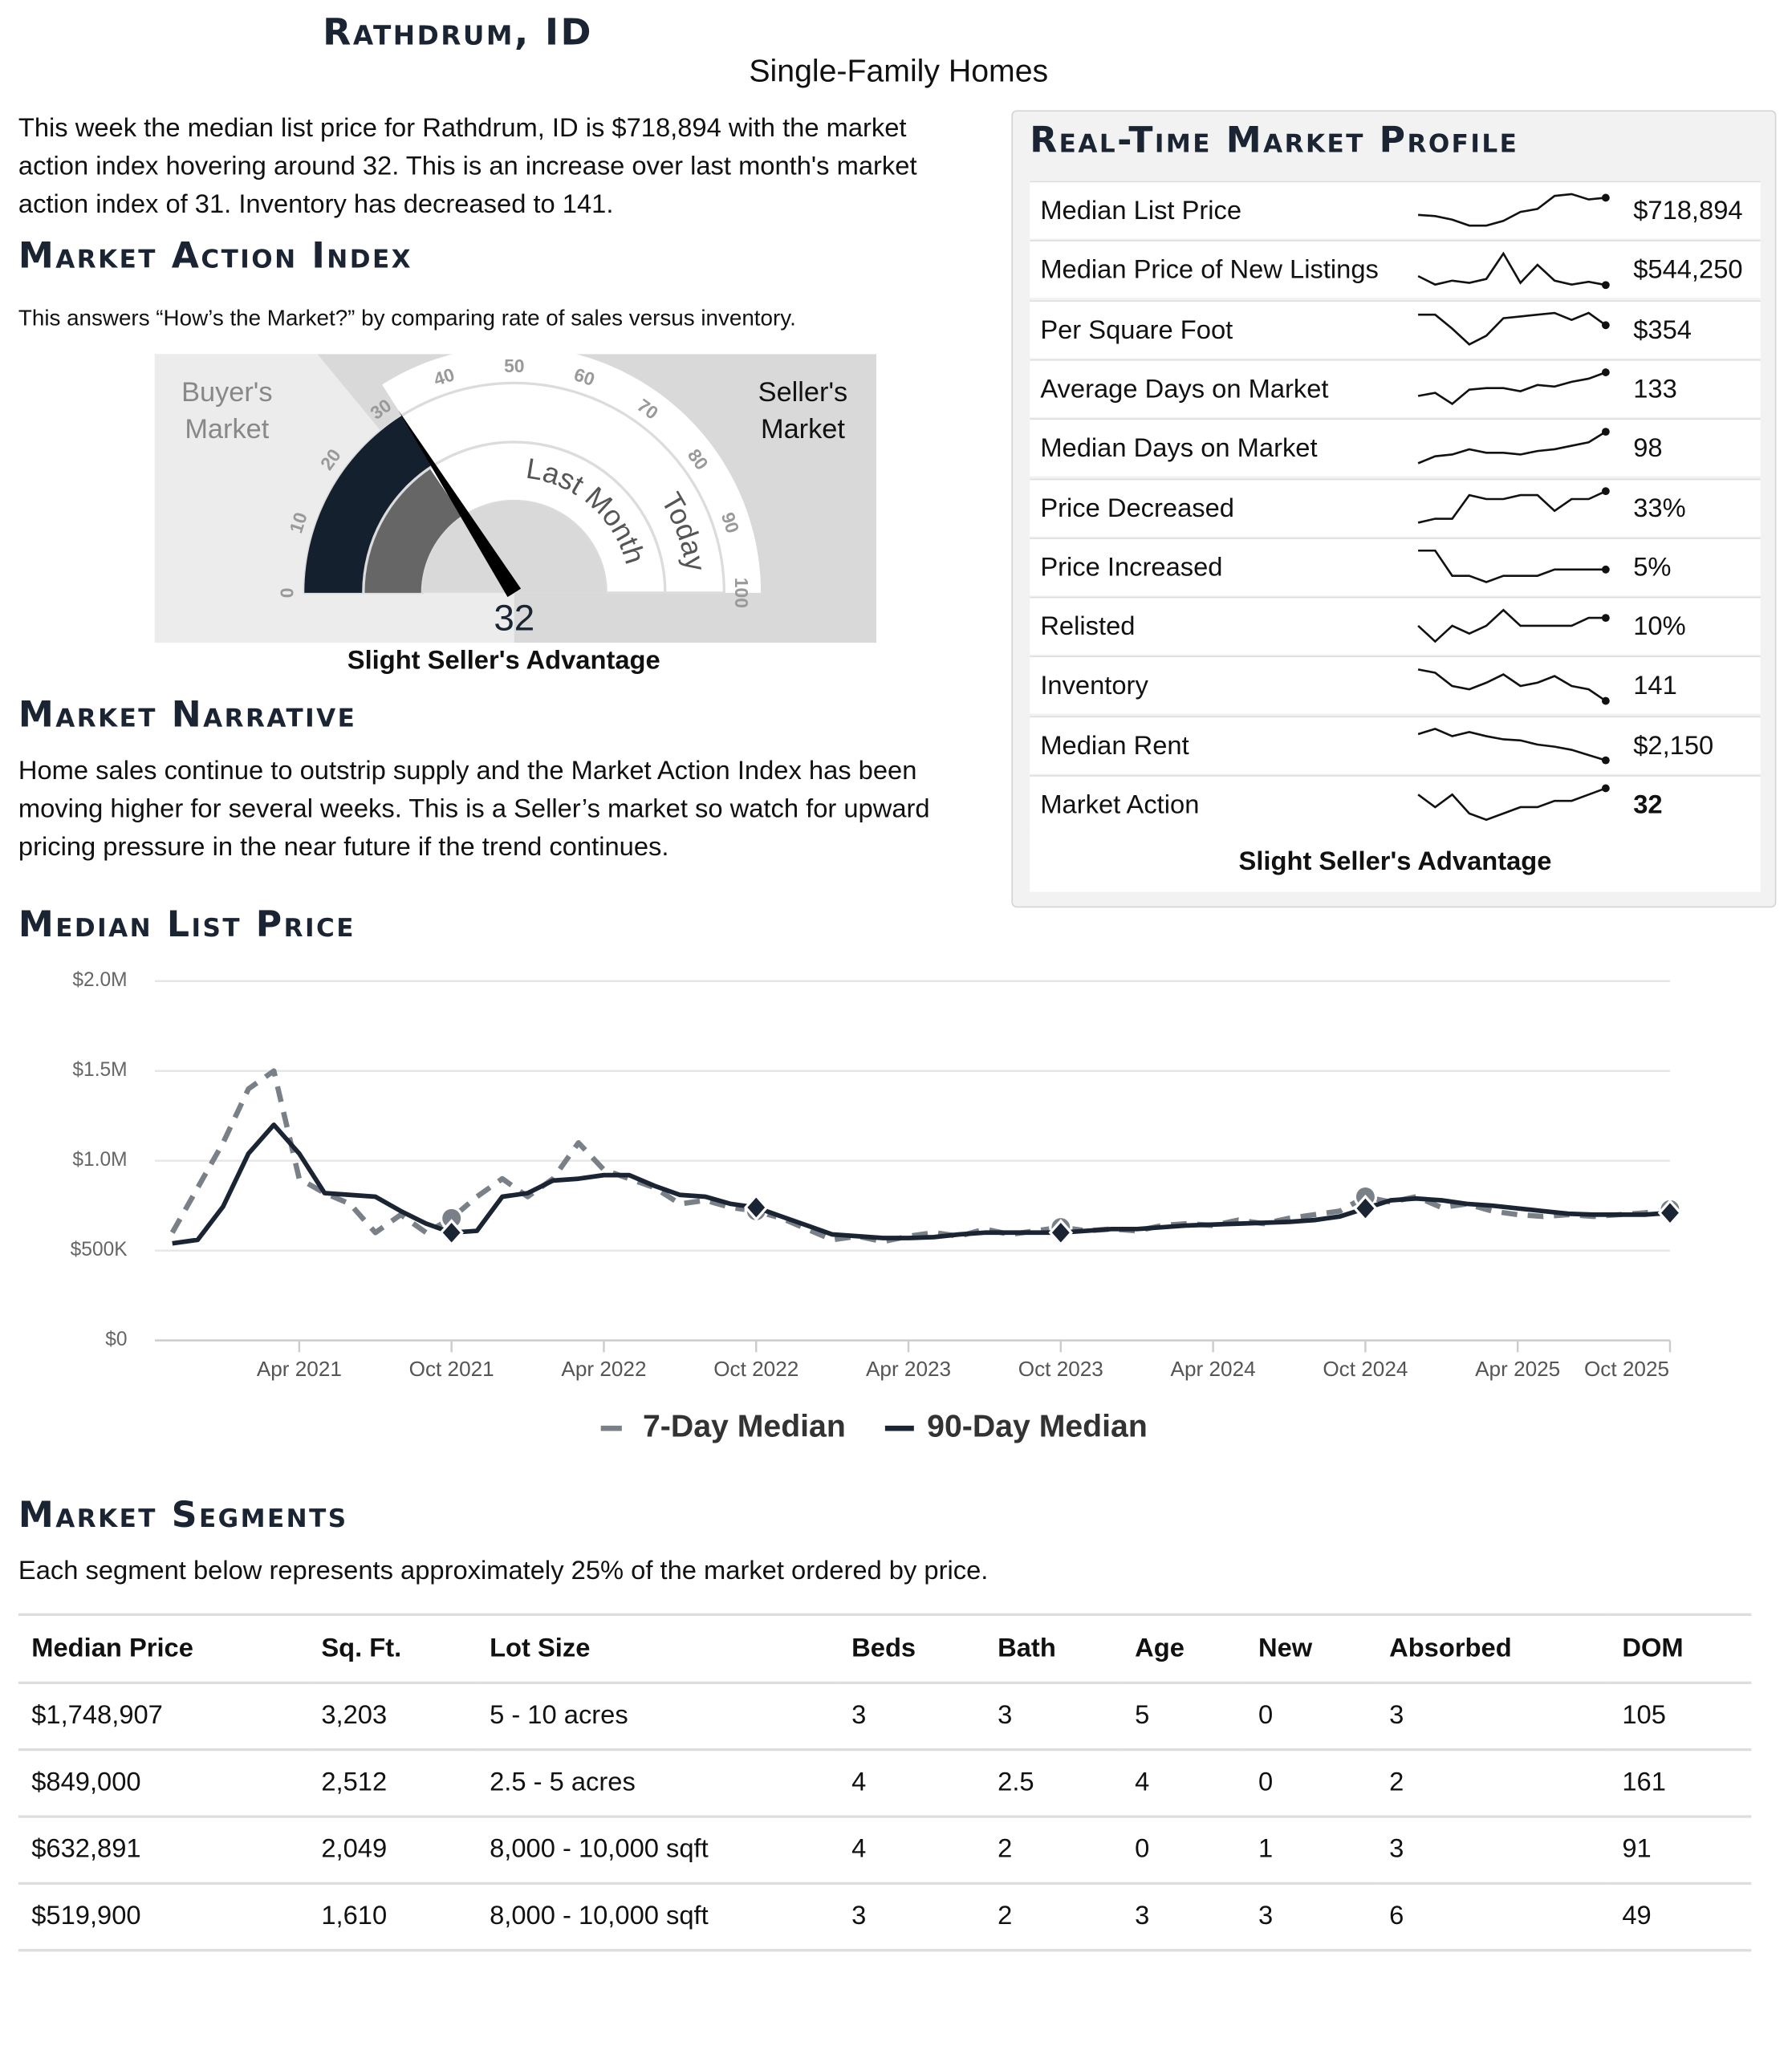 This screenshot has height=2054, width=1792. I want to click on table-cell: 2,049, so click(392, 1852).